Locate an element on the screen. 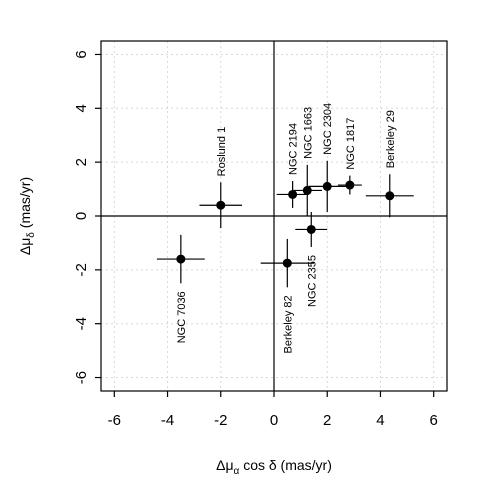  y-tick-label: 2 is located at coordinates (81, 162).